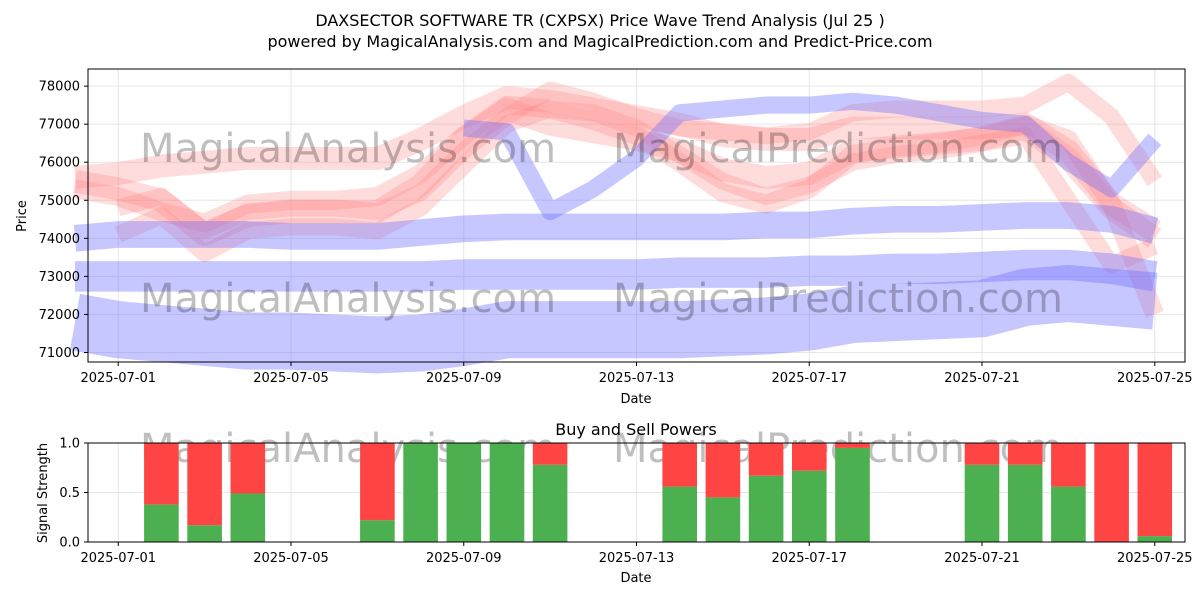  I want to click on price-ytick-label: 74000, so click(59, 239).